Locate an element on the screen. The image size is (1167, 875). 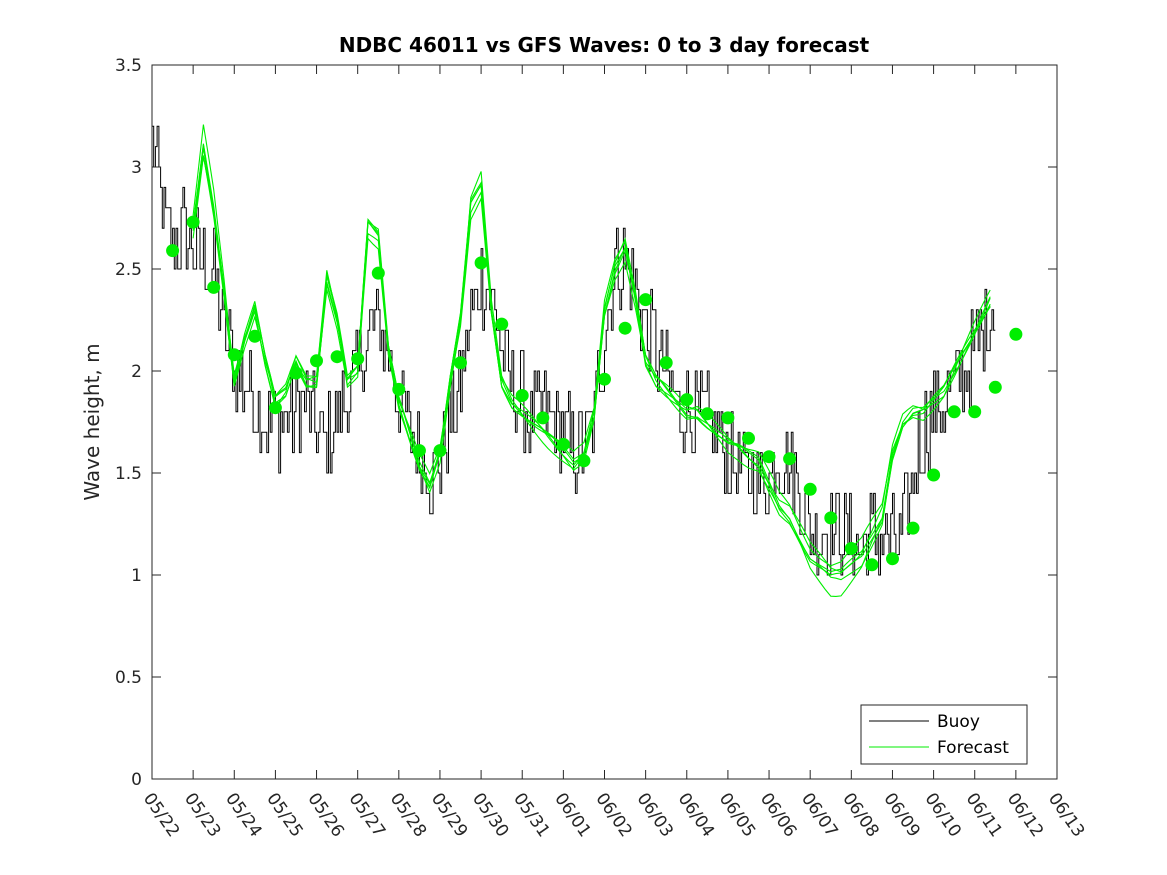
y-tick-label: 2.5 is located at coordinates (128, 270).